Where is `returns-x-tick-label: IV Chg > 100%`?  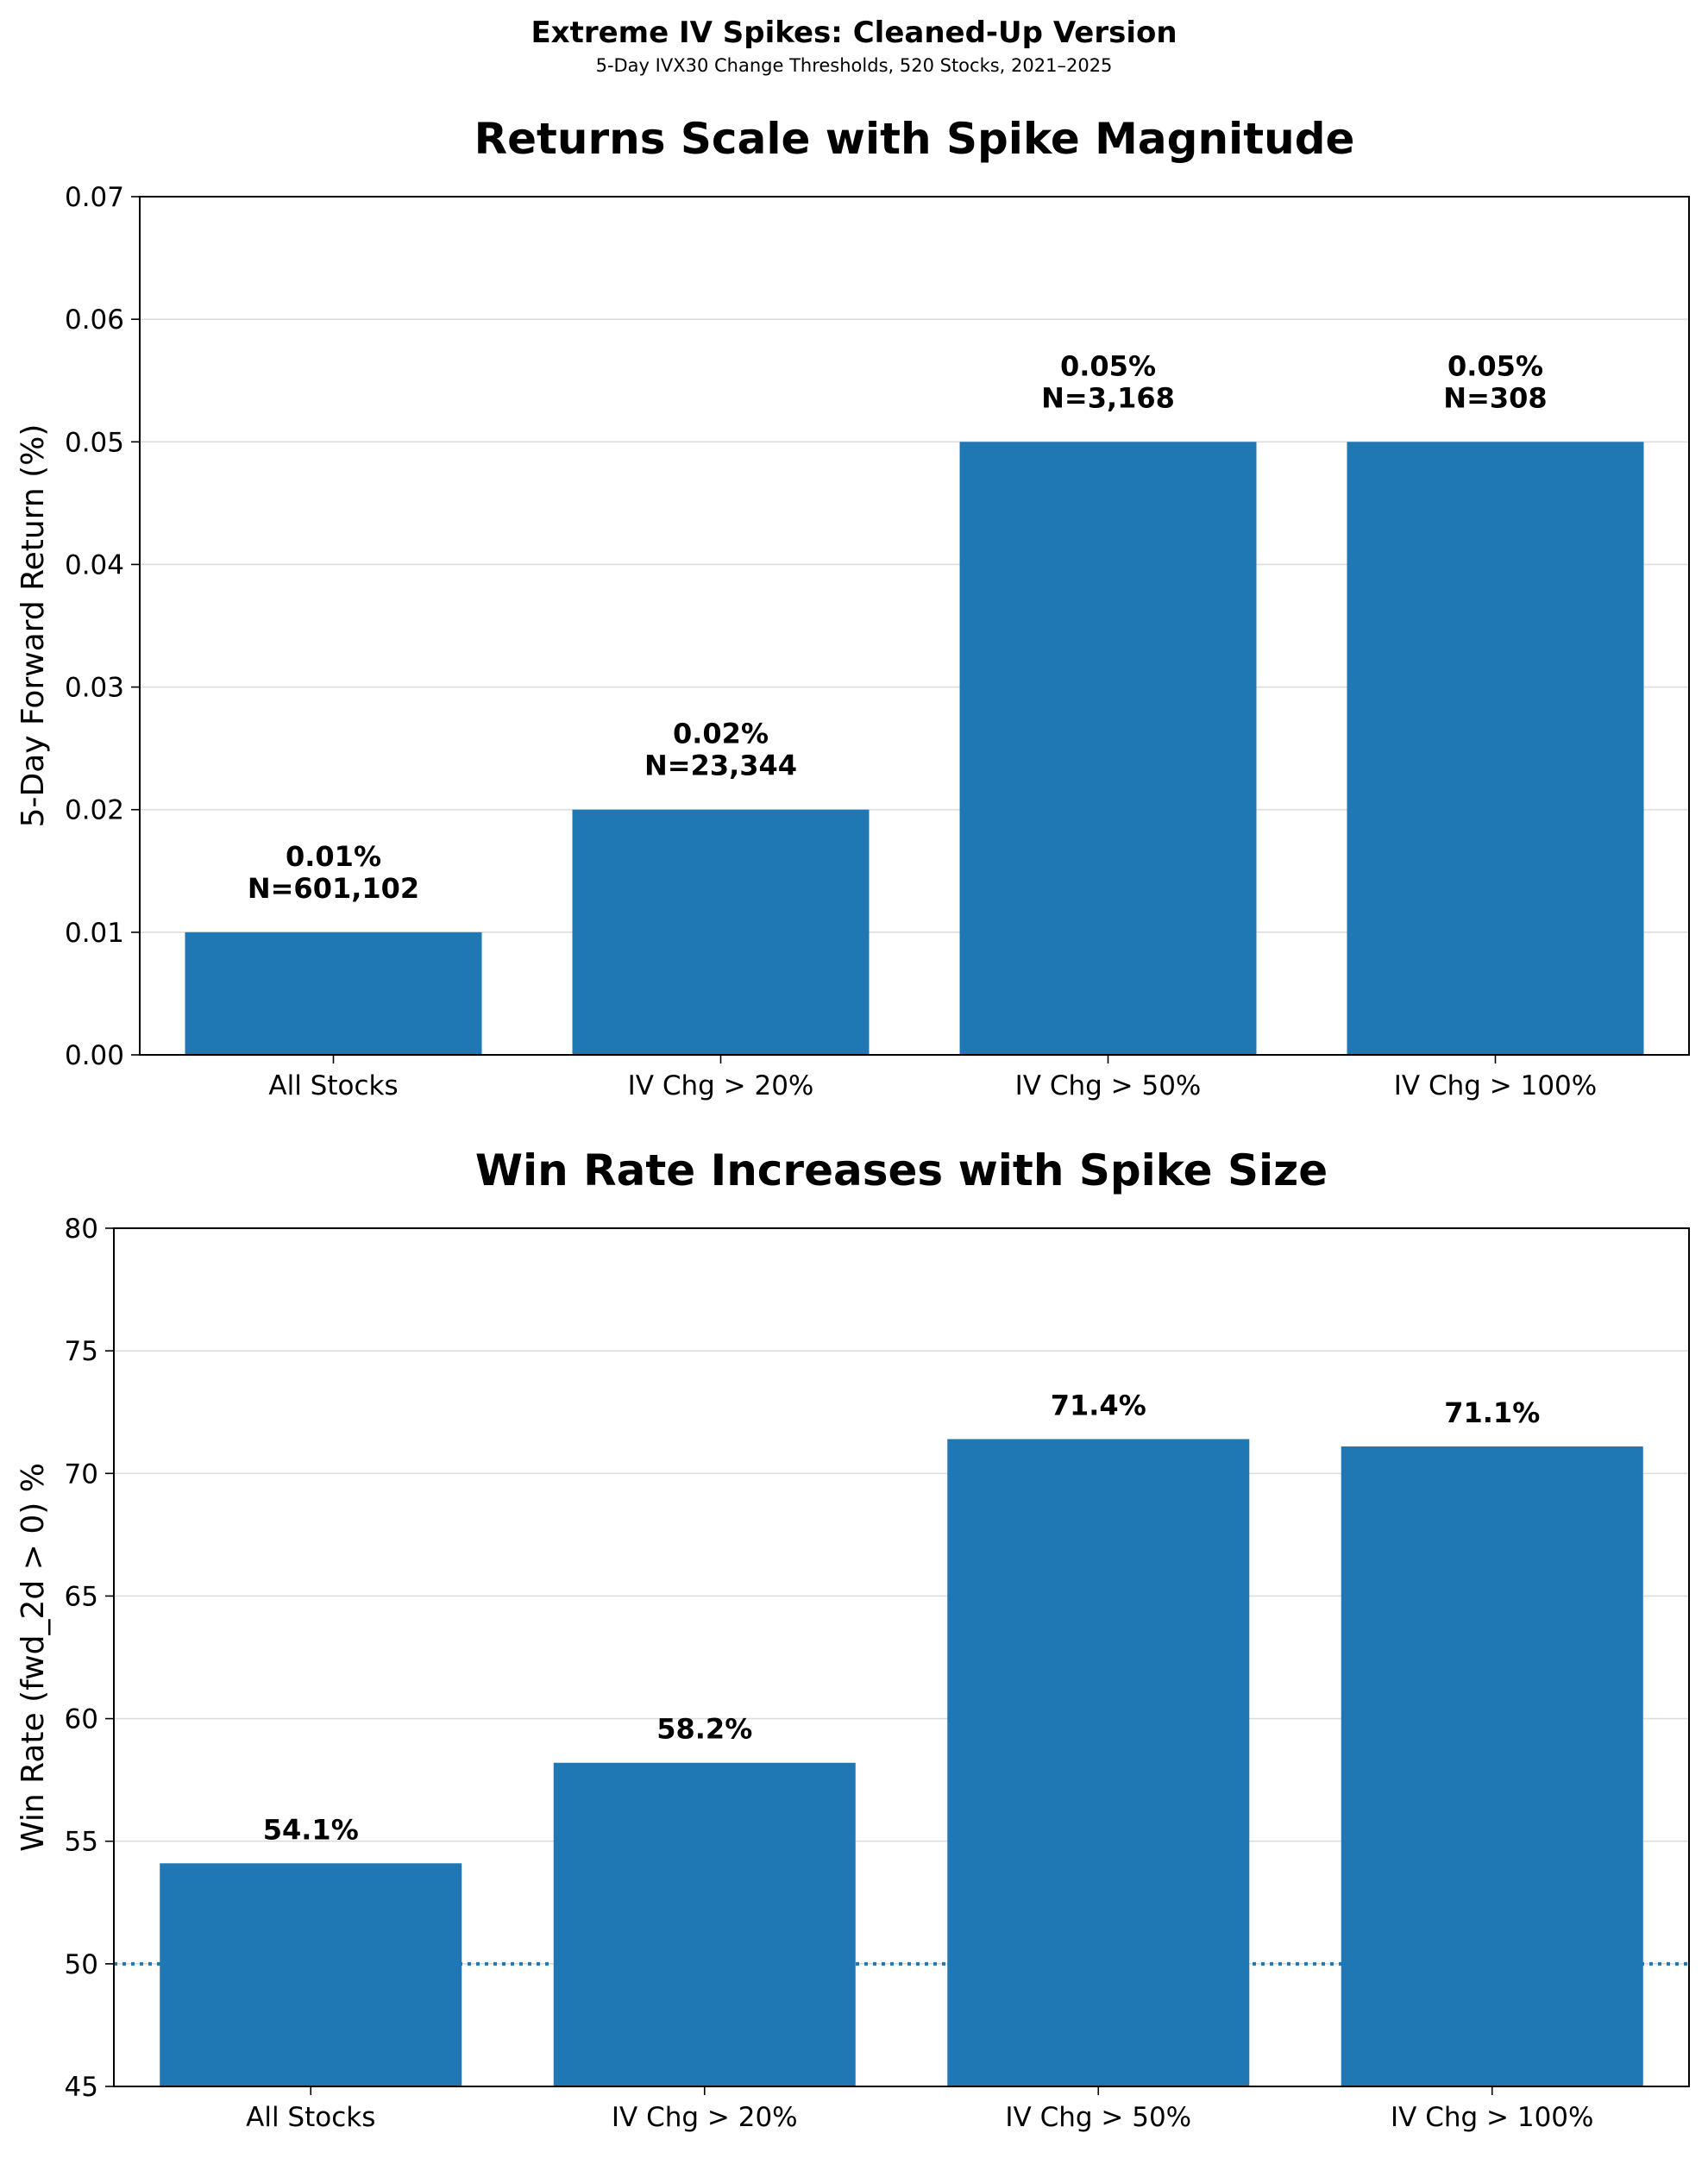 returns-x-tick-label: IV Chg > 100% is located at coordinates (1495, 1085).